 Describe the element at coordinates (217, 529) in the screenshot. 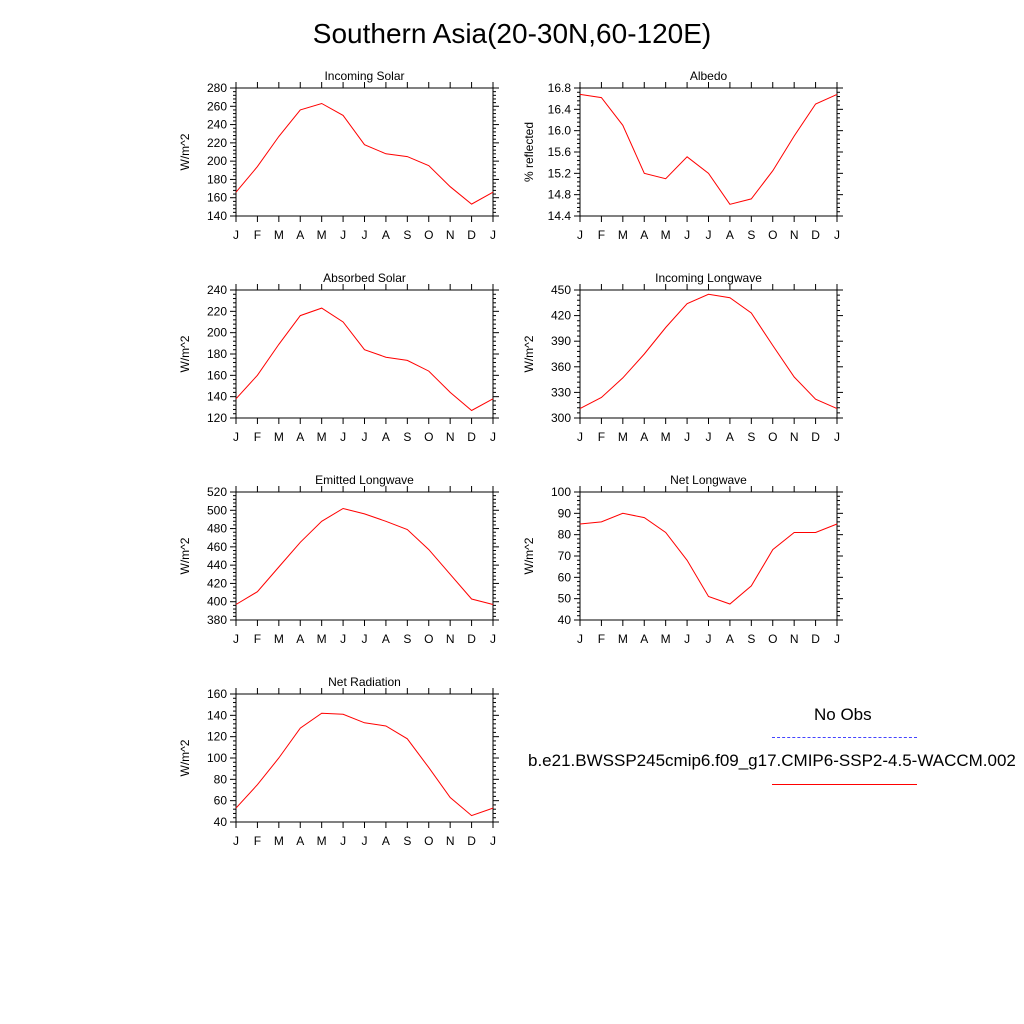

I see `y-tick-label: 480` at that location.